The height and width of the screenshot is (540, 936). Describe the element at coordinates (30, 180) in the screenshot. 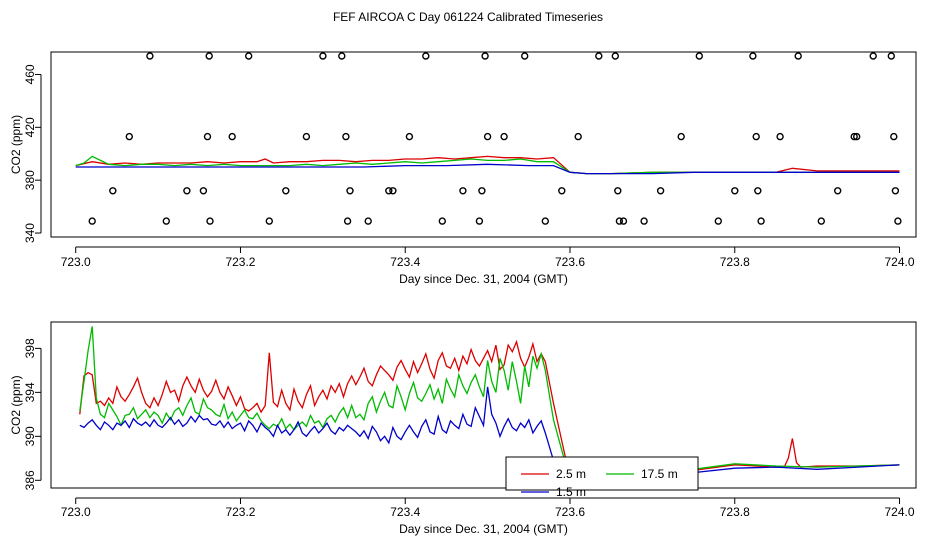

I see `y-tick-label: 380` at that location.